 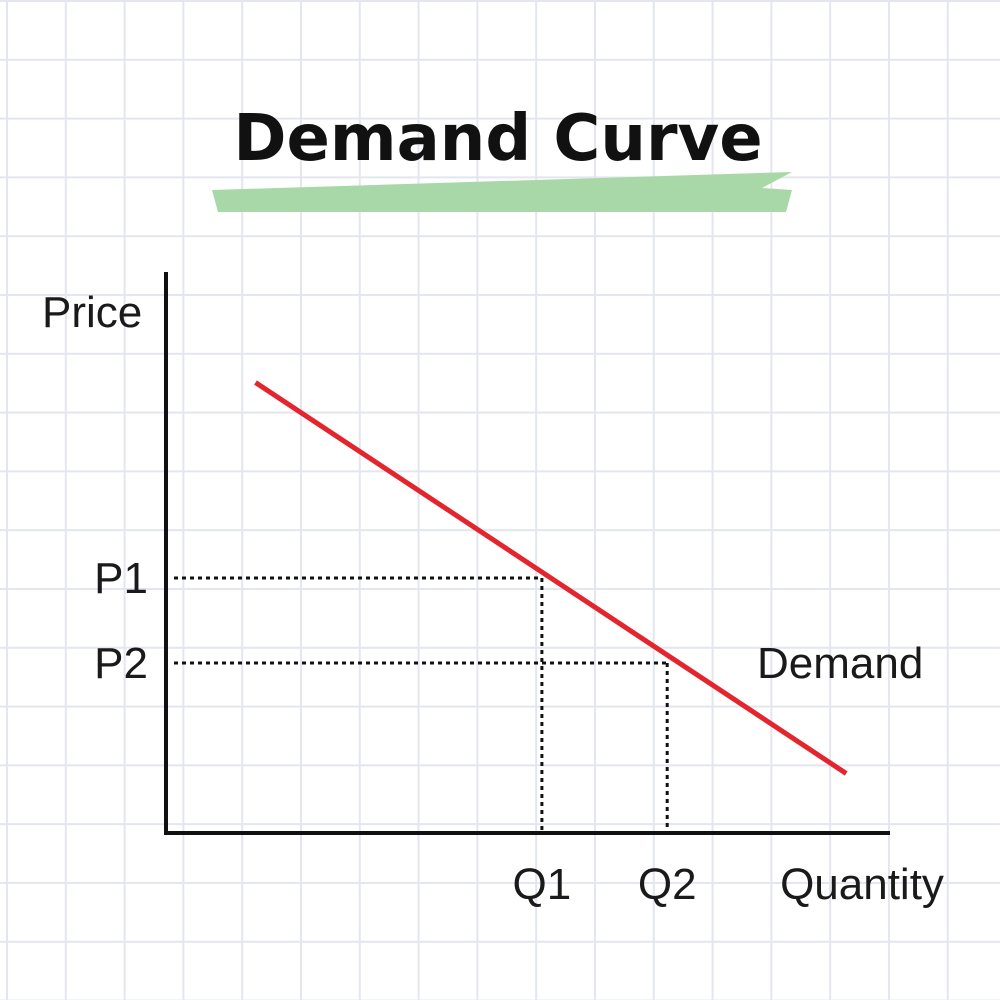 What do you see at coordinates (121, 578) in the screenshot?
I see `p1-tick-label: P1` at bounding box center [121, 578].